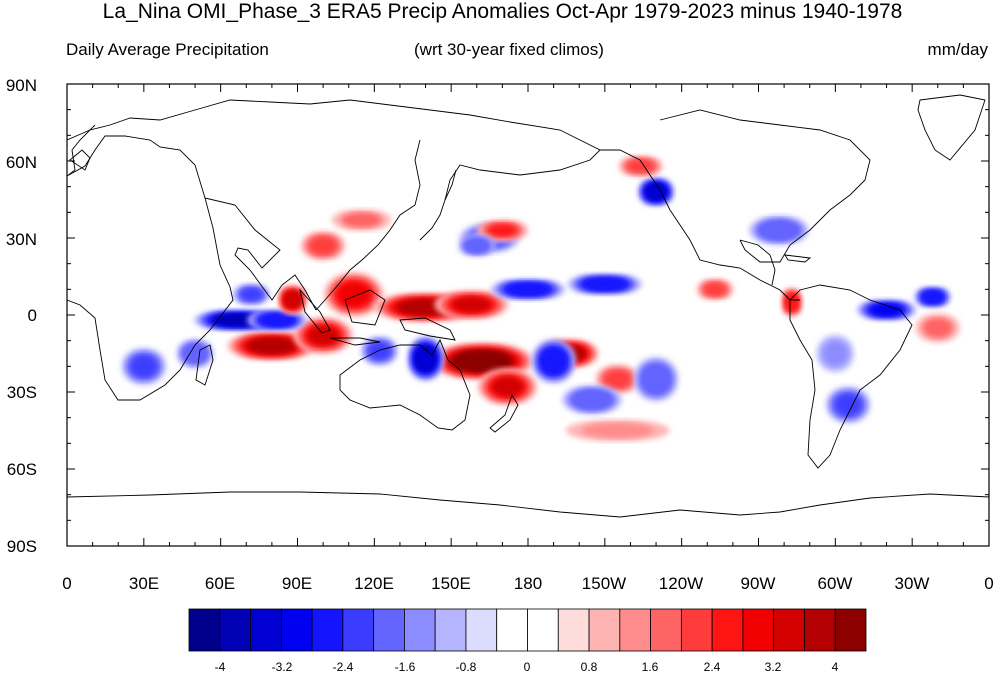 The image size is (1005, 676). Describe the element at coordinates (144, 583) in the screenshot. I see `lon-label-30e: 30E` at that location.